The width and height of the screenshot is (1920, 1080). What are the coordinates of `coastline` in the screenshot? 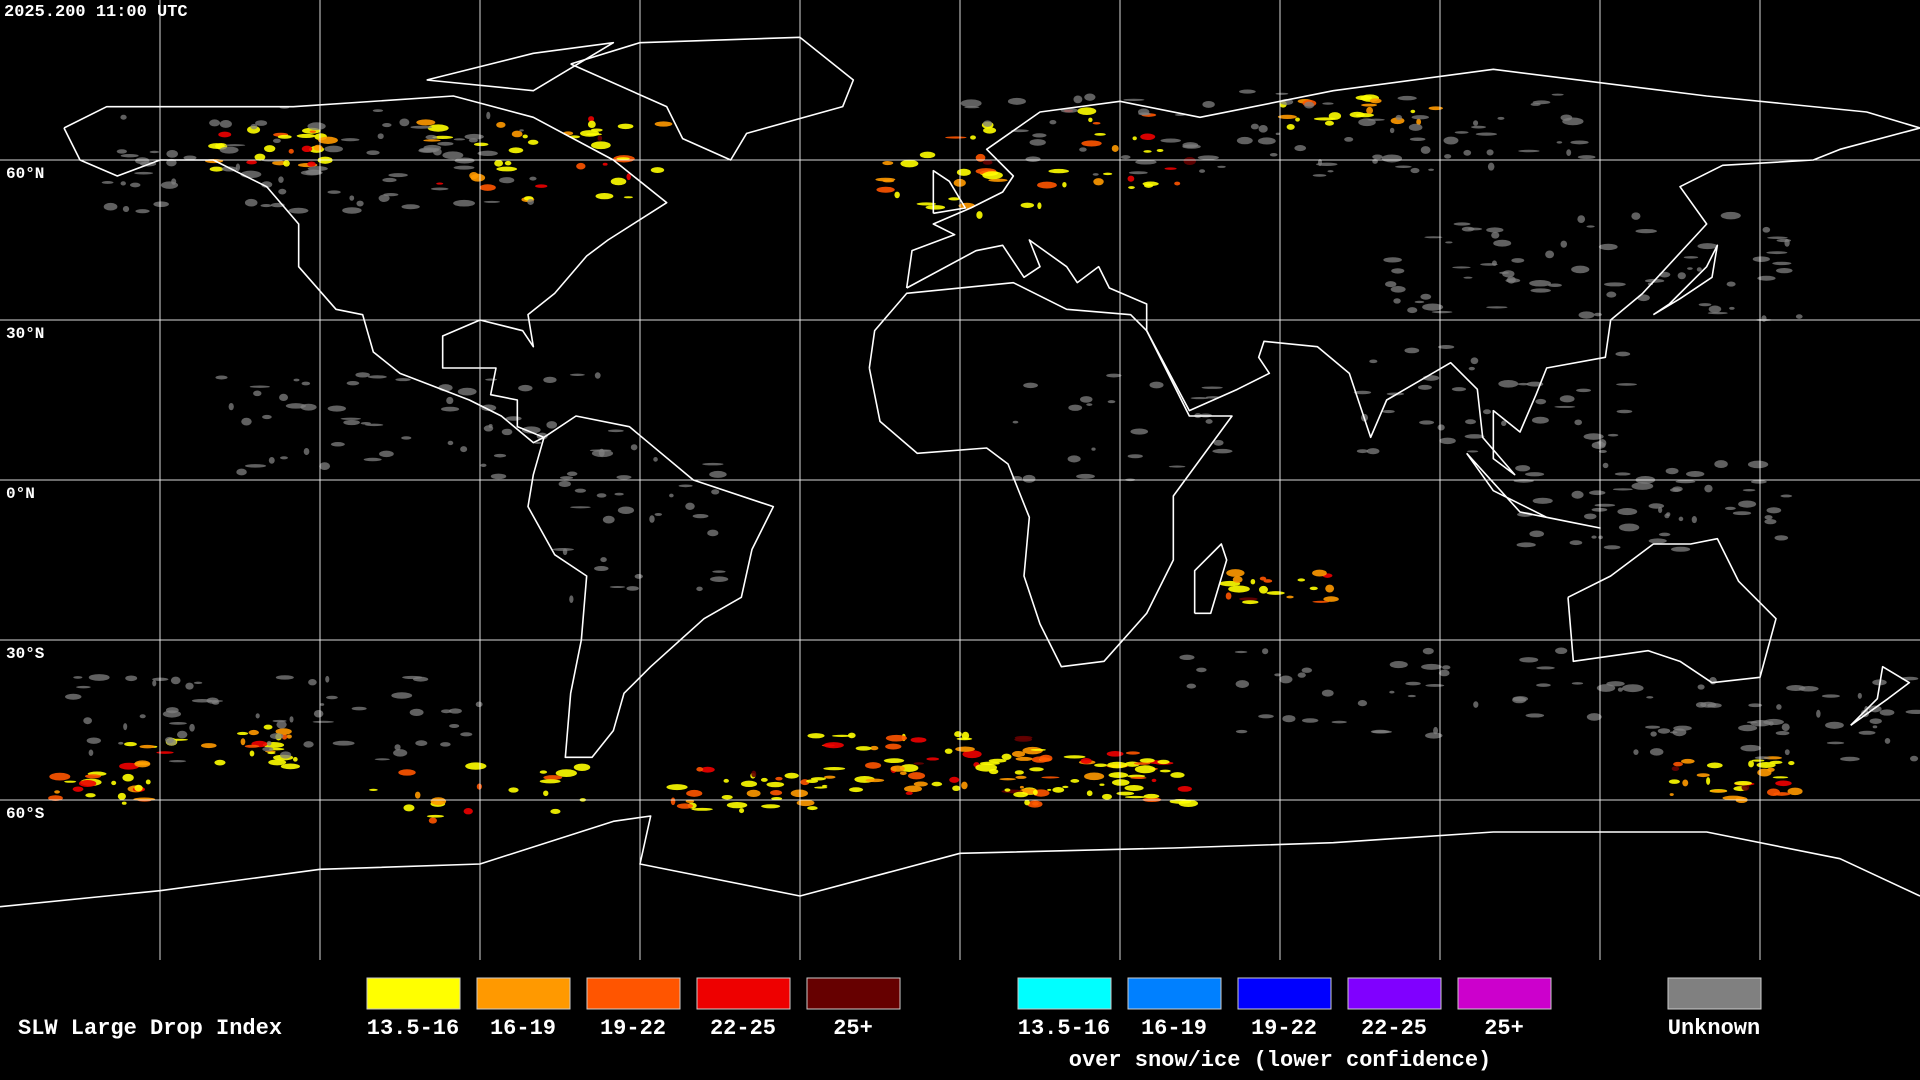 It's located at (949, 192).